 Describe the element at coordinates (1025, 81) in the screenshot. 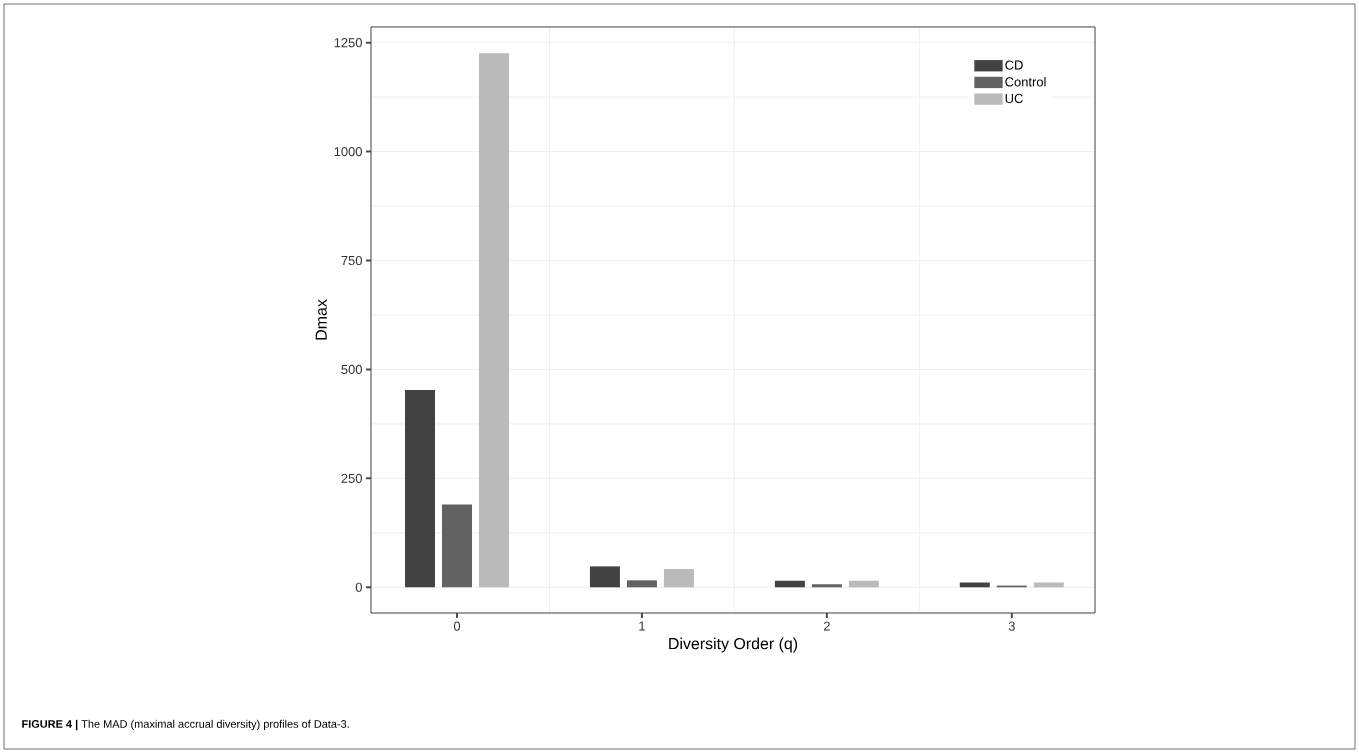

I see `legend-label: Control` at that location.